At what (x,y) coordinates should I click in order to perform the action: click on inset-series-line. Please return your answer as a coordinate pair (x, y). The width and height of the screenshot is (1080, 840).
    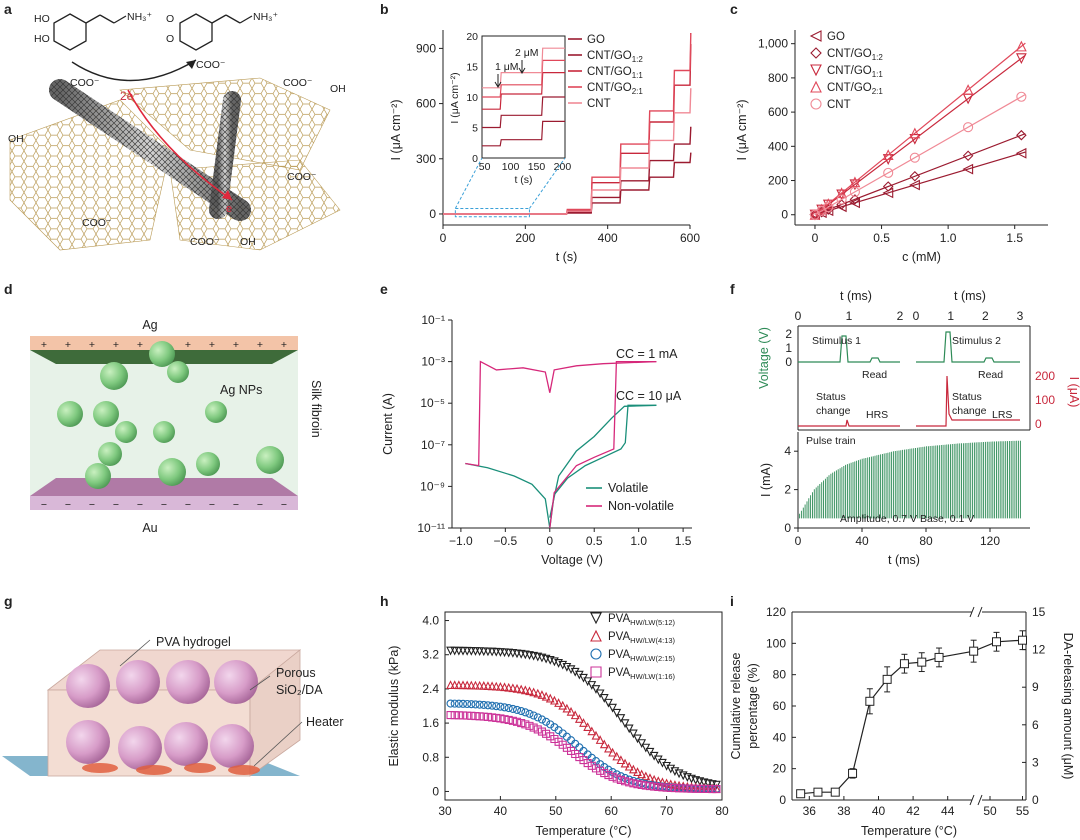
    Looking at the image, I should click on (523, 90).